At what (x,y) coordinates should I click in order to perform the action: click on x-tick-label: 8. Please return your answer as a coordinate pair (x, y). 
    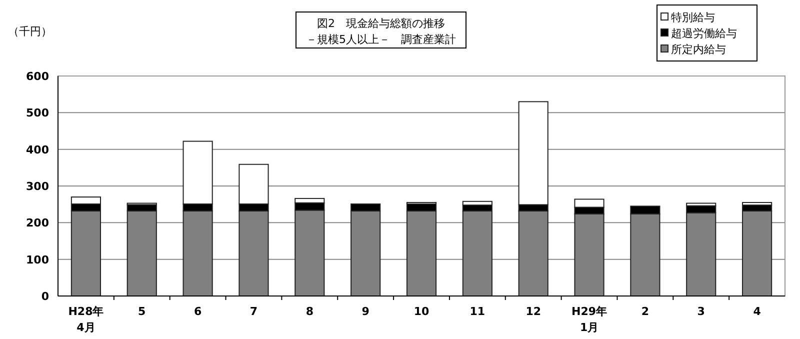
    Looking at the image, I should click on (310, 311).